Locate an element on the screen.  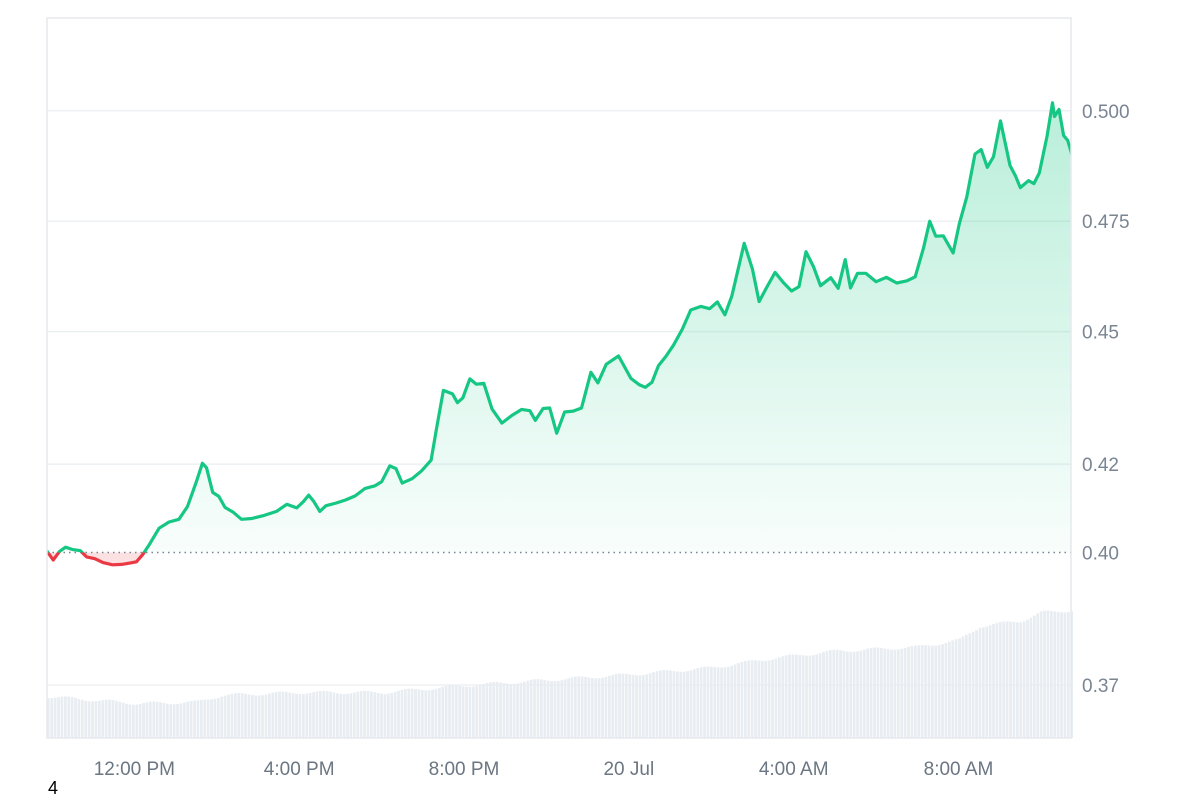
x-tick-label: 8:00 AM is located at coordinates (959, 769).